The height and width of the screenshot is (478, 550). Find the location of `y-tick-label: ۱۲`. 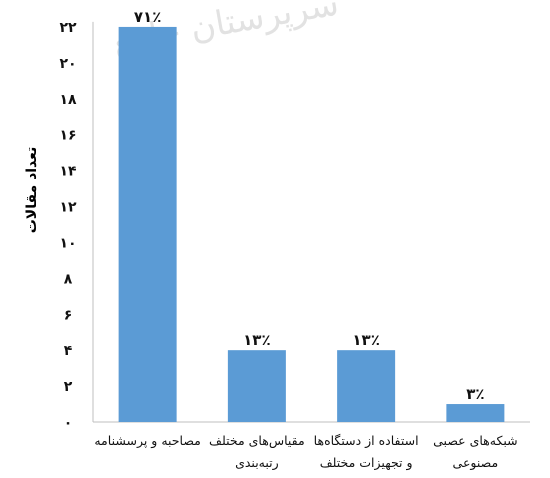

y-tick-label: ۱۲ is located at coordinates (68, 208).